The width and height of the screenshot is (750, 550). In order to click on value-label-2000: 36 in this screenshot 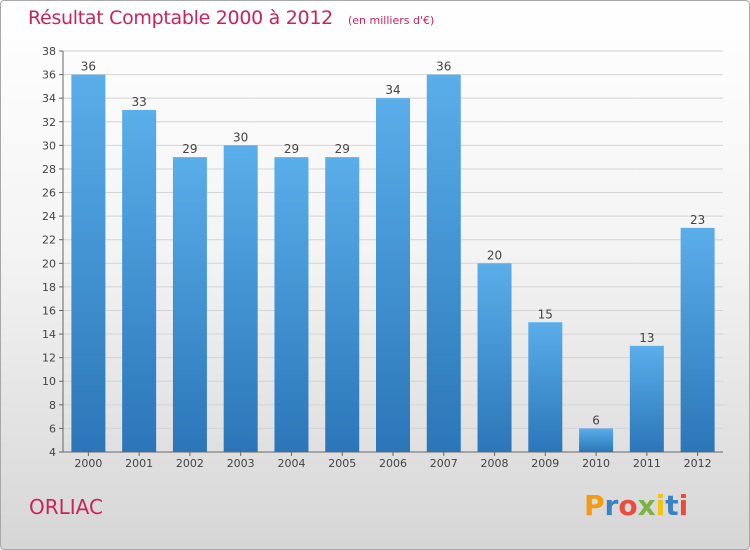, I will do `click(88, 67)`.